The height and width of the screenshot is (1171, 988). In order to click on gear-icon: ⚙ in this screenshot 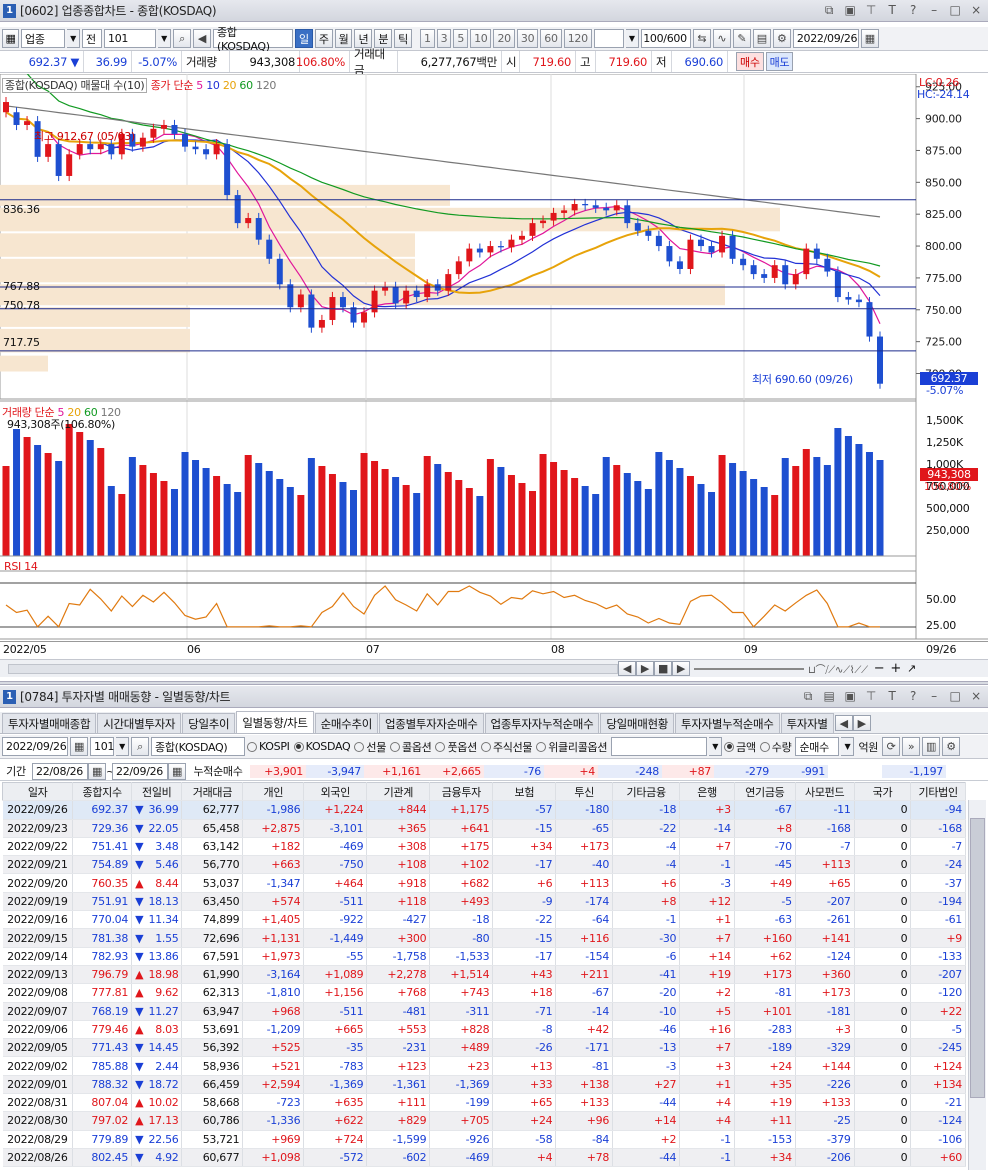, I will do `click(951, 746)`.